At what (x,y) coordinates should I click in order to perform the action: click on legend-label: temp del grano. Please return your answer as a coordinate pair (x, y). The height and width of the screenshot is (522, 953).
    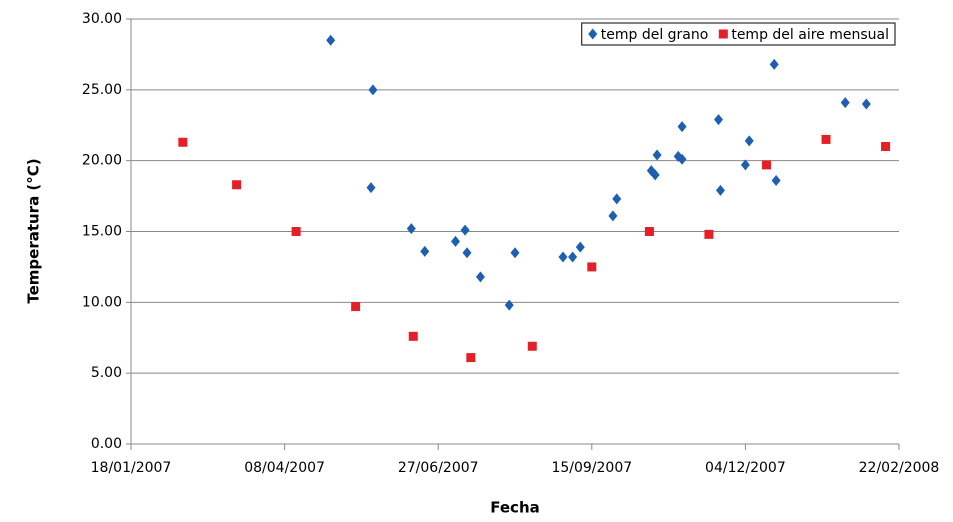
    Looking at the image, I should click on (655, 35).